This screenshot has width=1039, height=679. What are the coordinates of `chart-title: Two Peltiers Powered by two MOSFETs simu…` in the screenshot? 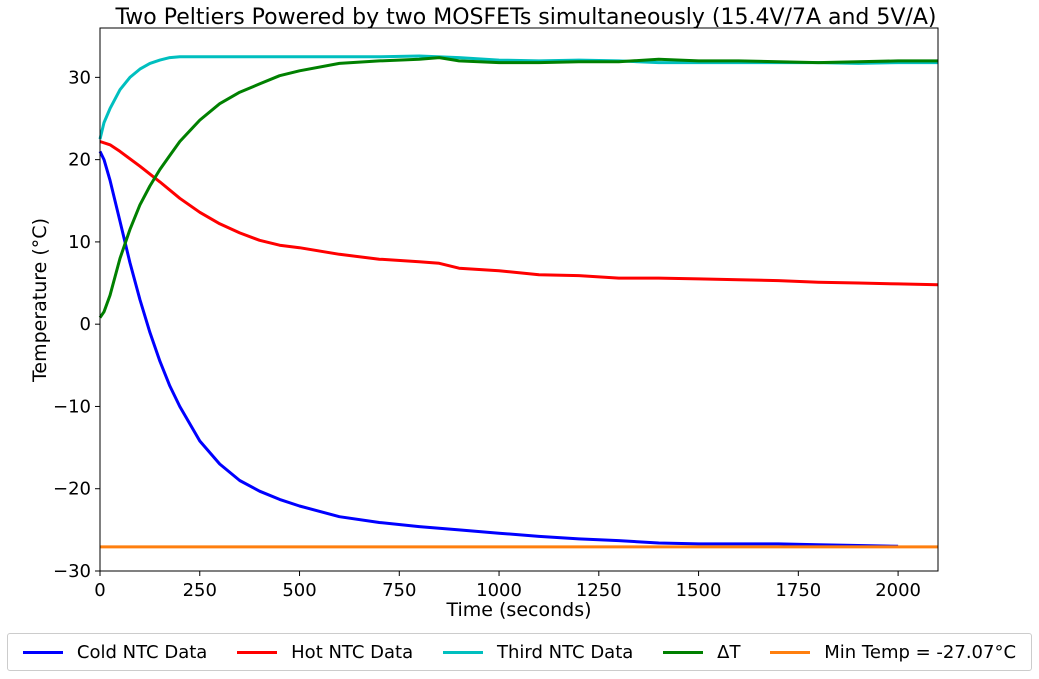 It's located at (526, 17).